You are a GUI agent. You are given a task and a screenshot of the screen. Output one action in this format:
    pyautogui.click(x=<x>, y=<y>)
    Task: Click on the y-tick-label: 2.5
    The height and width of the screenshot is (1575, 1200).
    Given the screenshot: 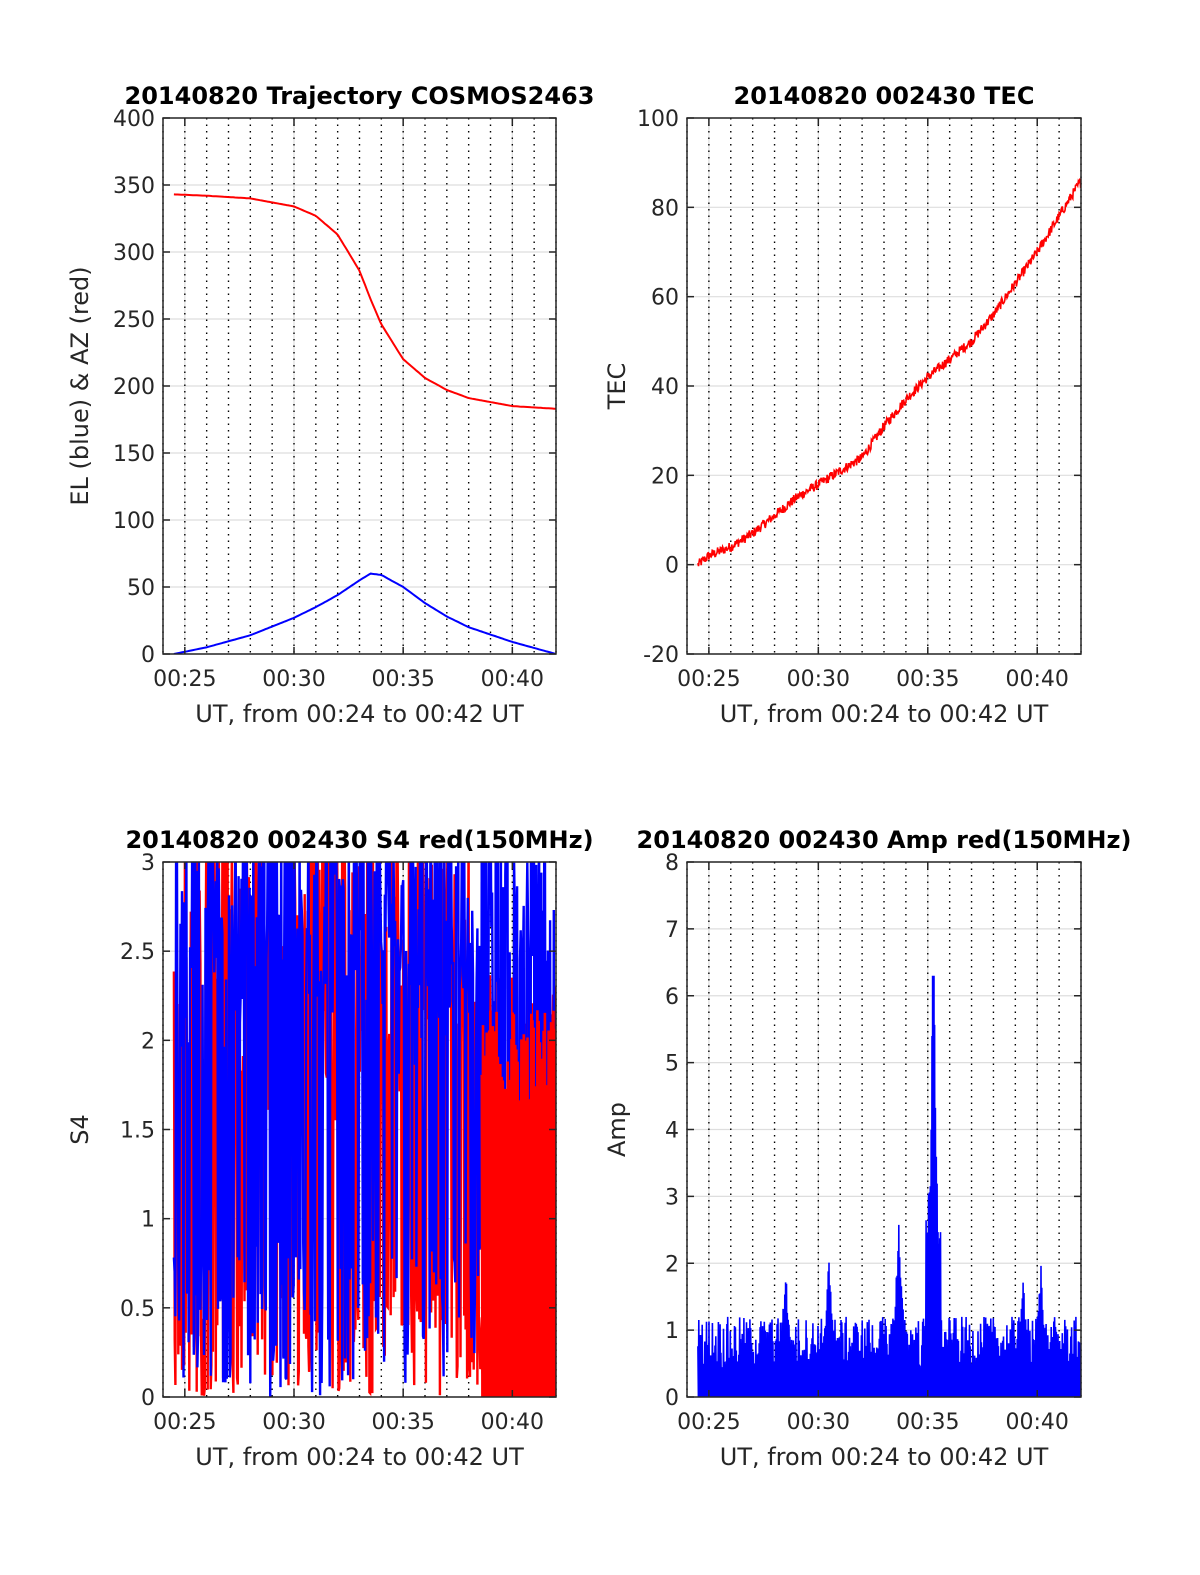 What is the action you would take?
    pyautogui.click(x=137, y=952)
    